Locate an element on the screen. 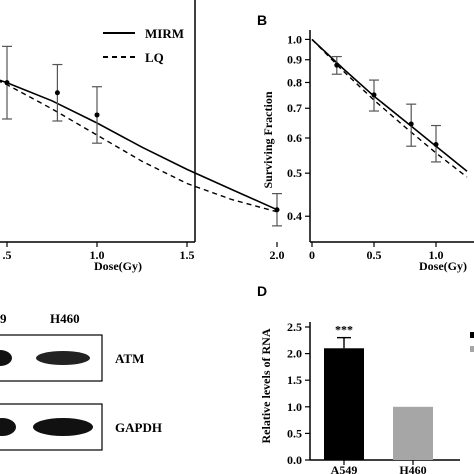 The height and width of the screenshot is (474, 474). bar-a549 is located at coordinates (344, 404).